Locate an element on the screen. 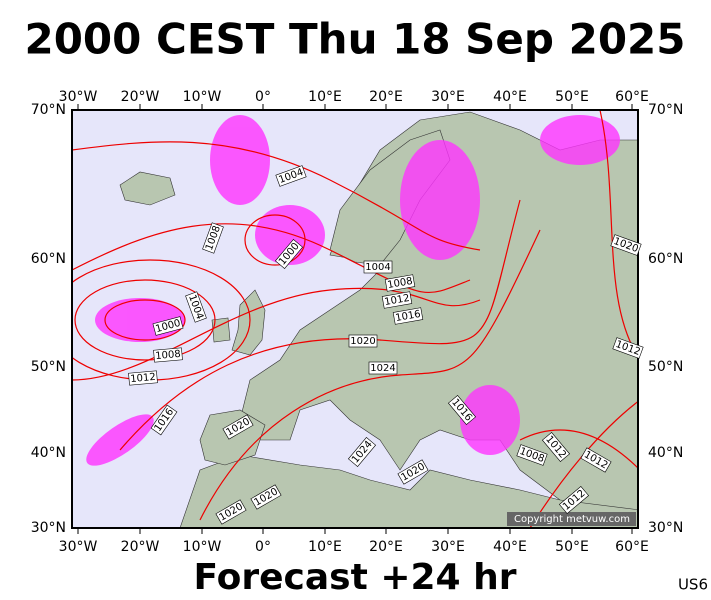 This screenshot has height=600, width=711. lon-label-top: 30°E is located at coordinates (448, 97).